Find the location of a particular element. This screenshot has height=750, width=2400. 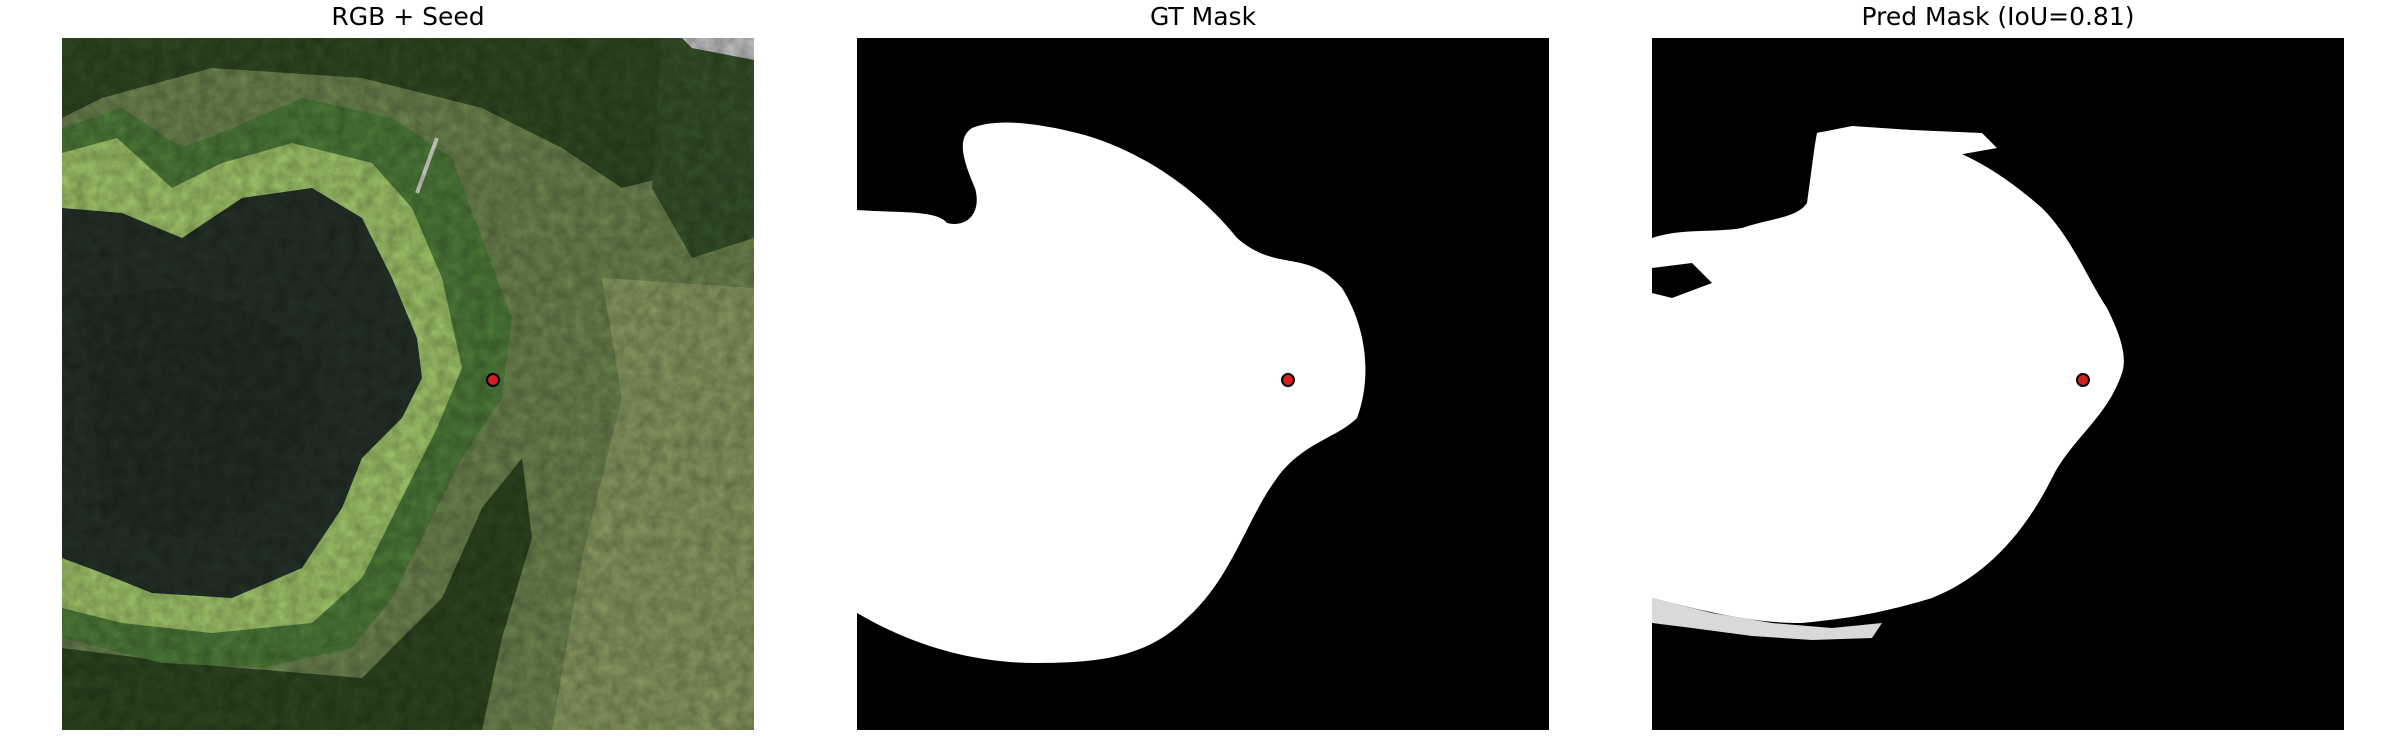

panel-title-rgb: RGB + Seed is located at coordinates (408, 16).